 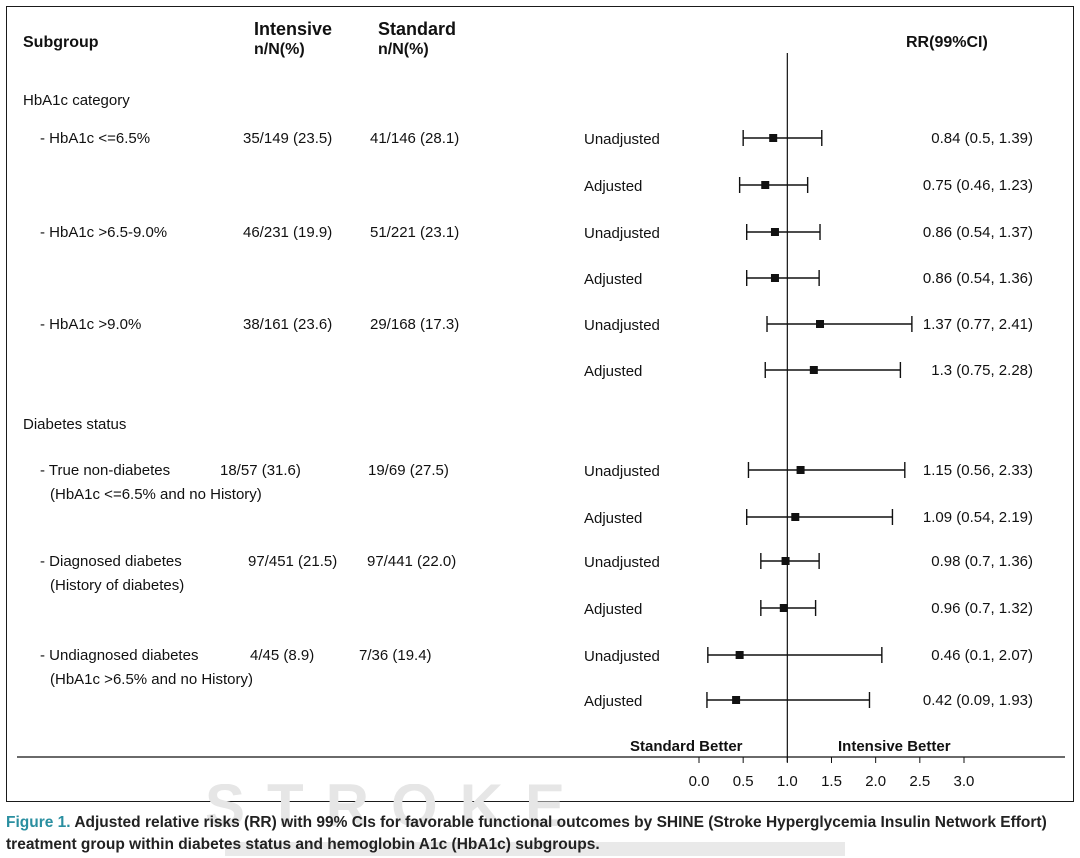 What do you see at coordinates (875, 781) in the screenshot?
I see `x-tick-label: 2.0` at bounding box center [875, 781].